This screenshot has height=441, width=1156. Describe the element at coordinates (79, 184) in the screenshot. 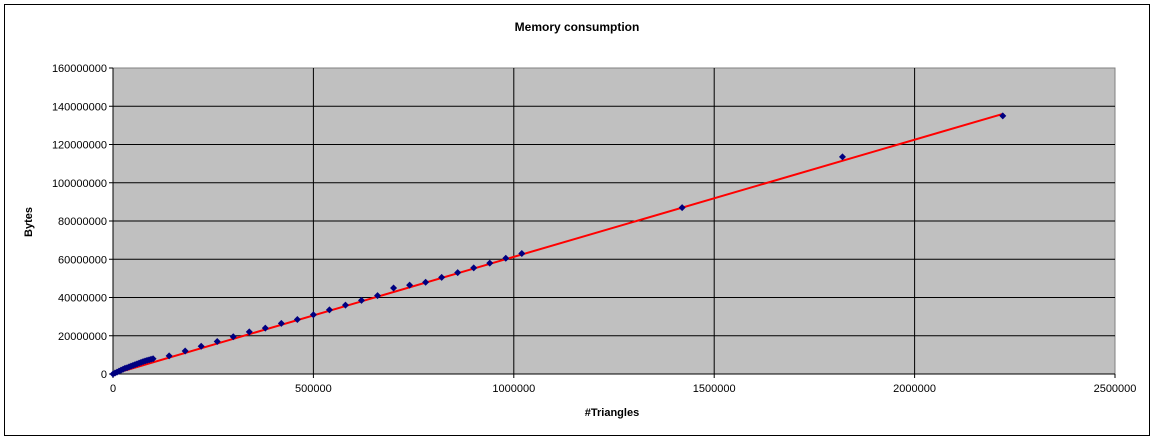

I see `y-tick-label: 100000000` at that location.